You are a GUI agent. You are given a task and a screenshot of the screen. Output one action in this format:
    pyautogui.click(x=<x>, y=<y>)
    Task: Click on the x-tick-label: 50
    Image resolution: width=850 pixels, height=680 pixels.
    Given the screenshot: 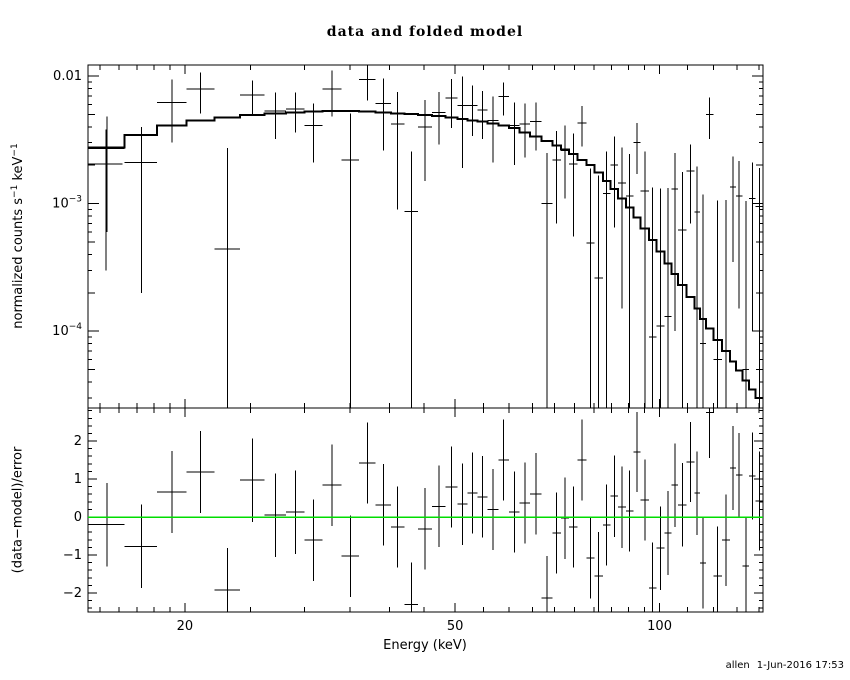 What is the action you would take?
    pyautogui.click(x=455, y=626)
    